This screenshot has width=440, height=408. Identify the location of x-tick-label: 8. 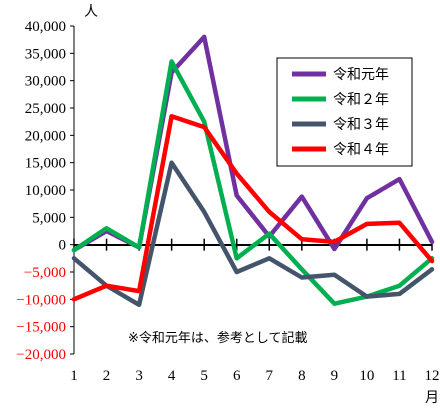
(302, 376).